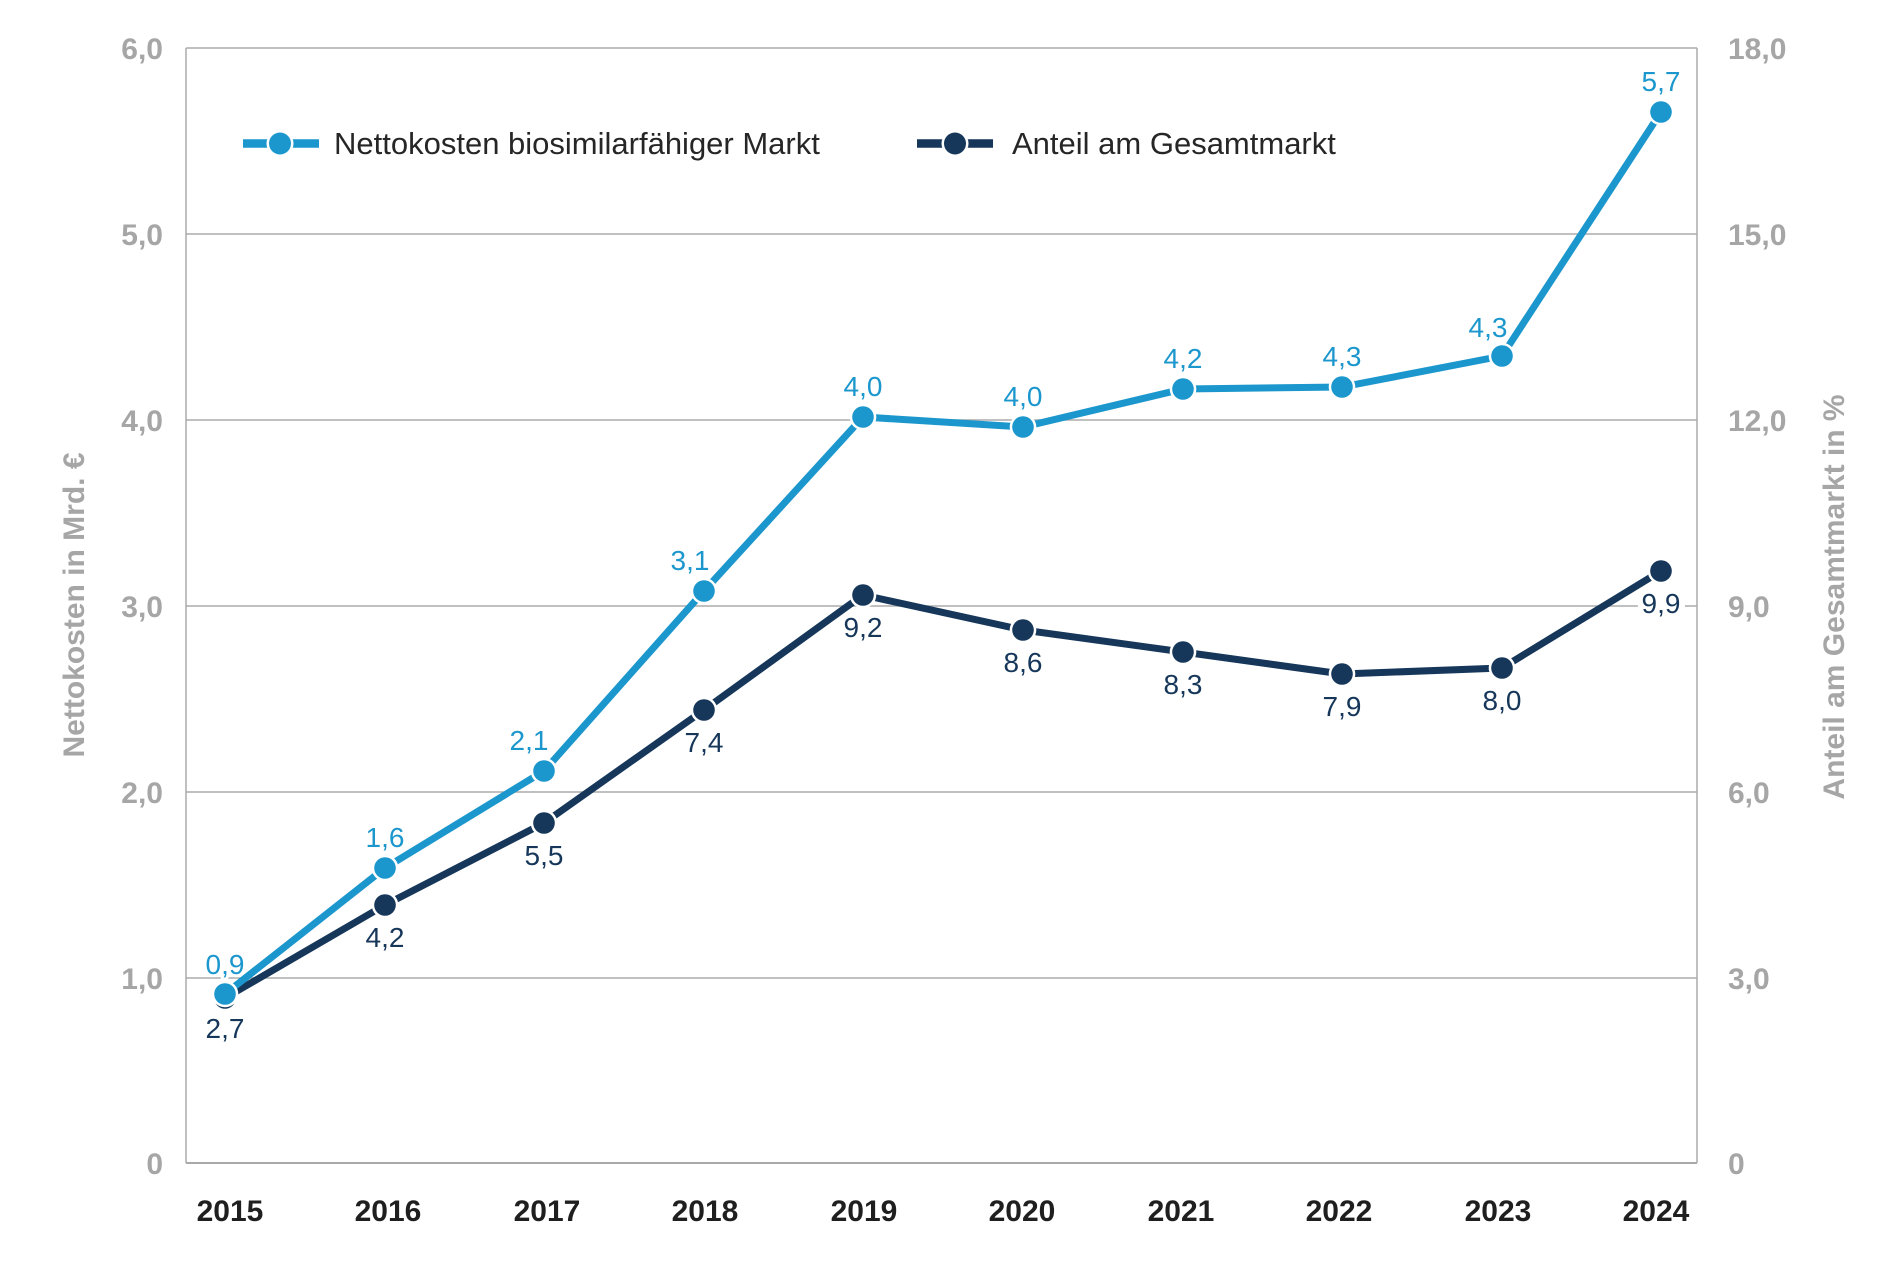  I want to click on svg-text: 2018, so click(705, 1211).